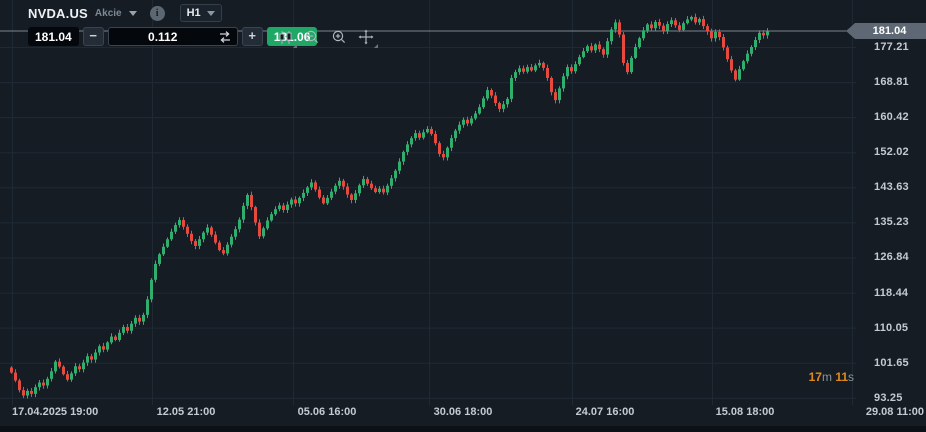 This screenshot has height=432, width=926. Describe the element at coordinates (815, 377) in the screenshot. I see `timer-minutes: 17` at that location.